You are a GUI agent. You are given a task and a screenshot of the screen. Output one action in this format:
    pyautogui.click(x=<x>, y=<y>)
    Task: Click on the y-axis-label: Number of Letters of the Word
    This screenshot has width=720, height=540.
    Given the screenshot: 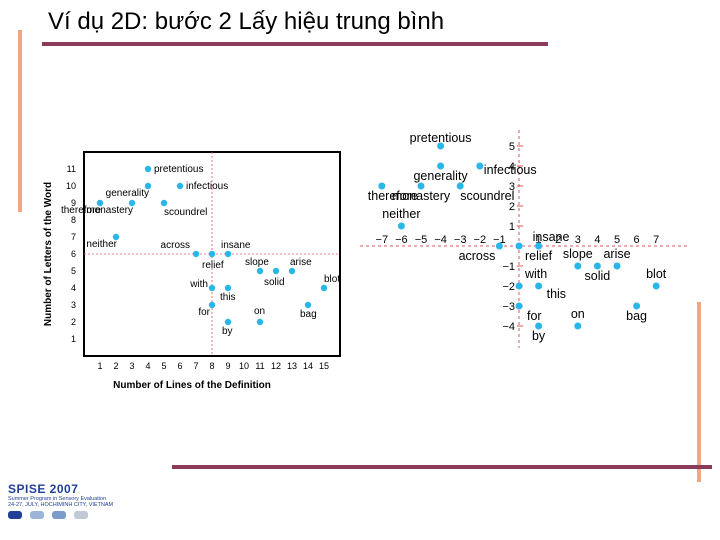 What is the action you would take?
    pyautogui.click(x=48, y=254)
    